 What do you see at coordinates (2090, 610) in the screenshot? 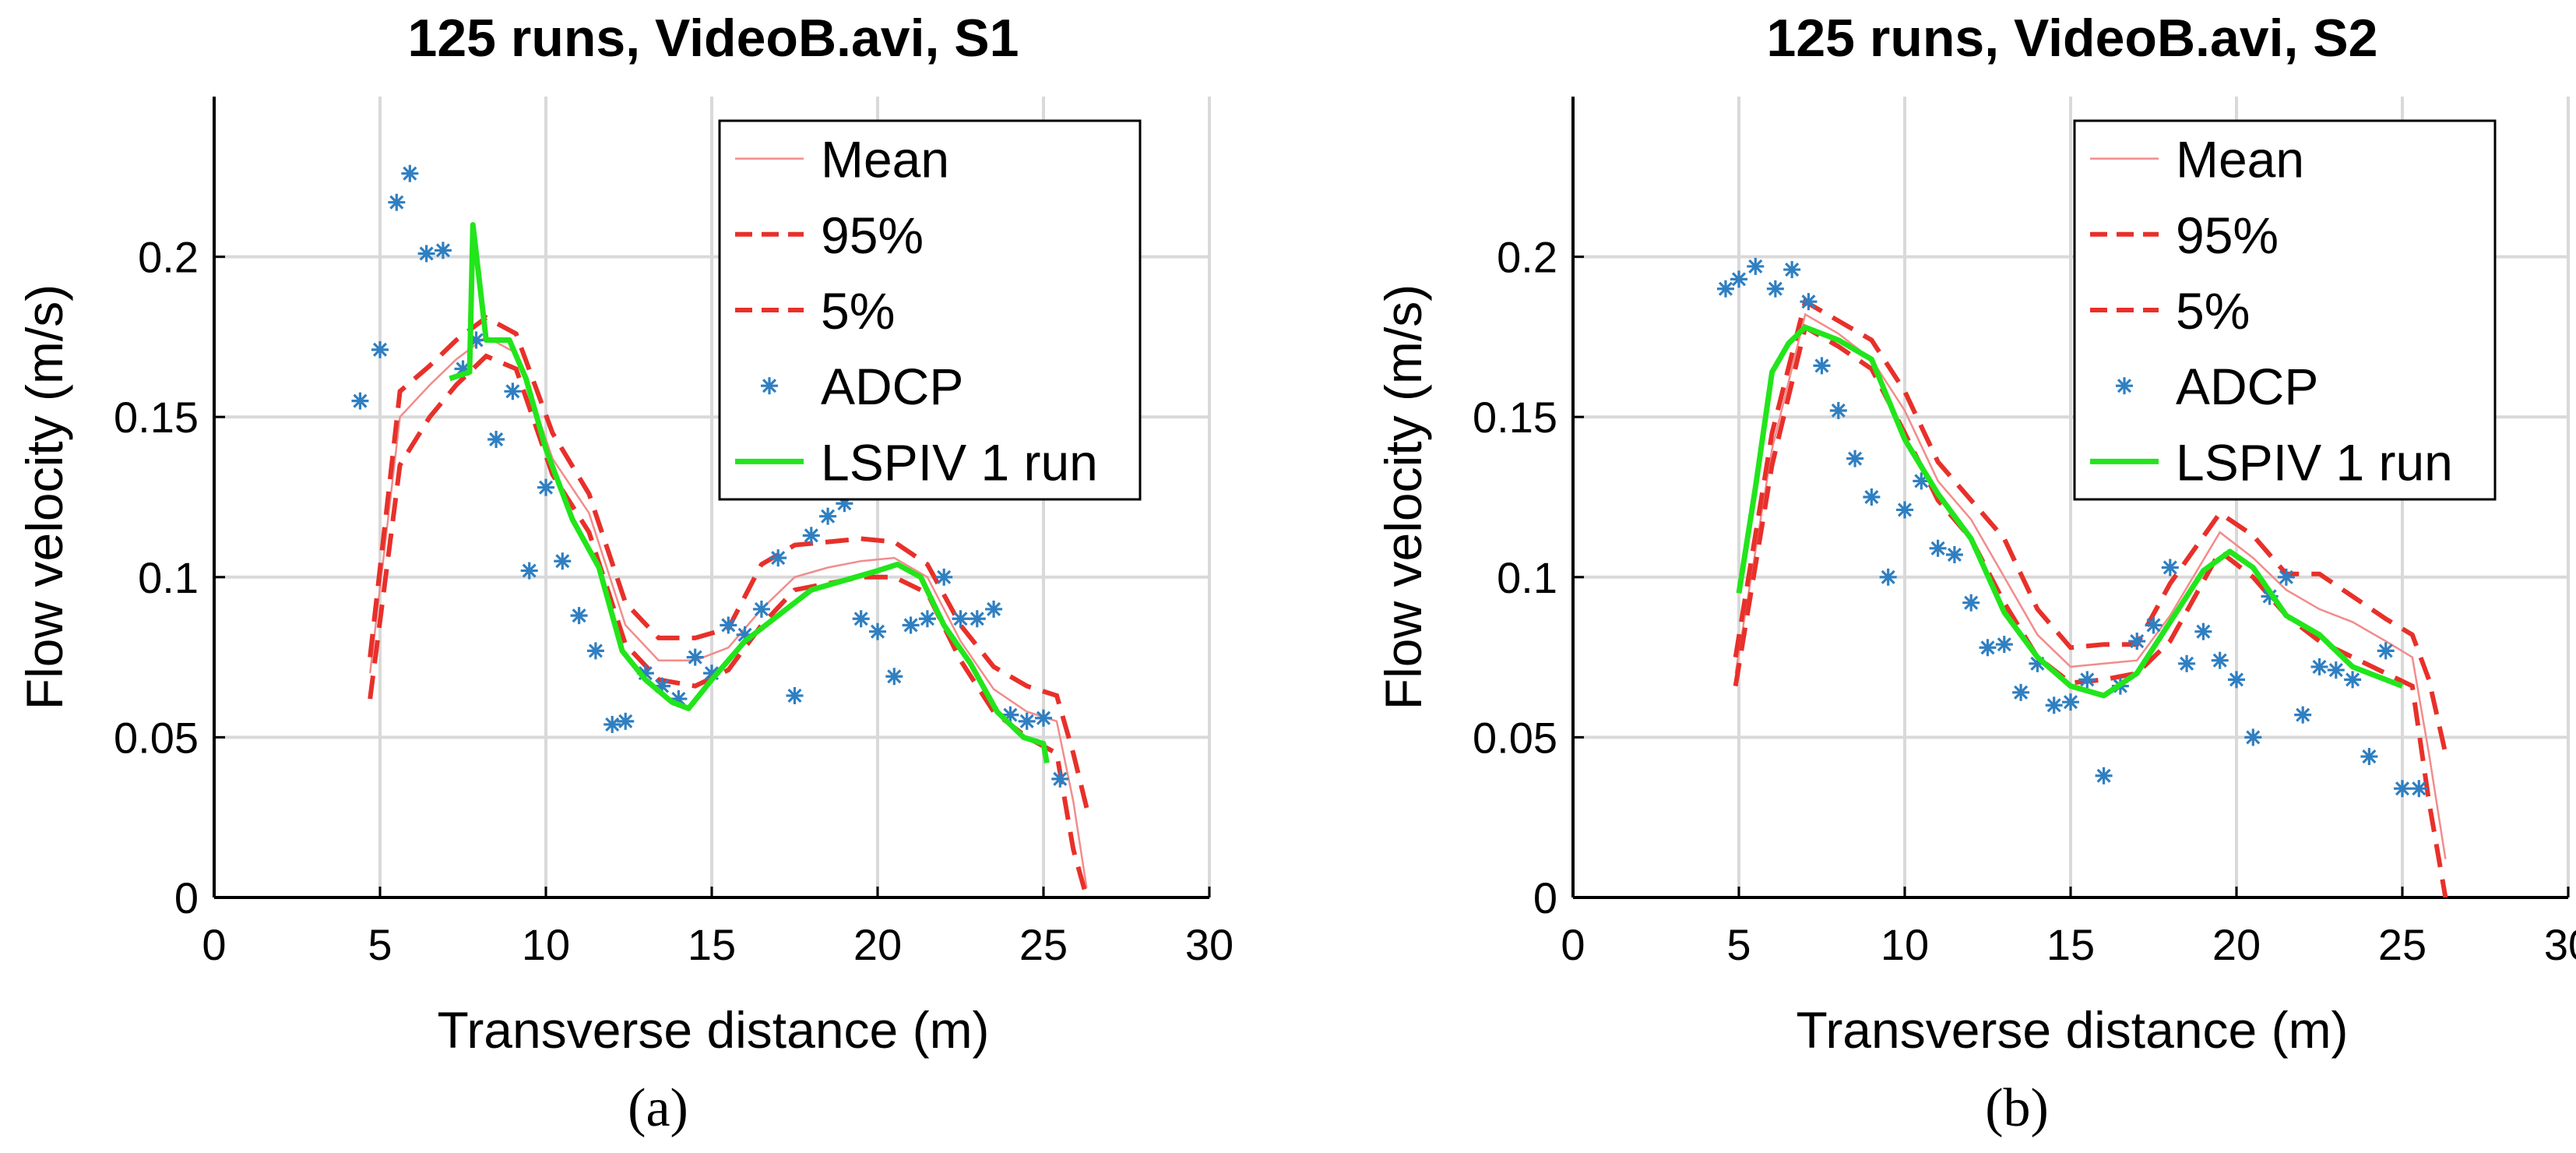
I see `series-line-5-` at bounding box center [2090, 610].